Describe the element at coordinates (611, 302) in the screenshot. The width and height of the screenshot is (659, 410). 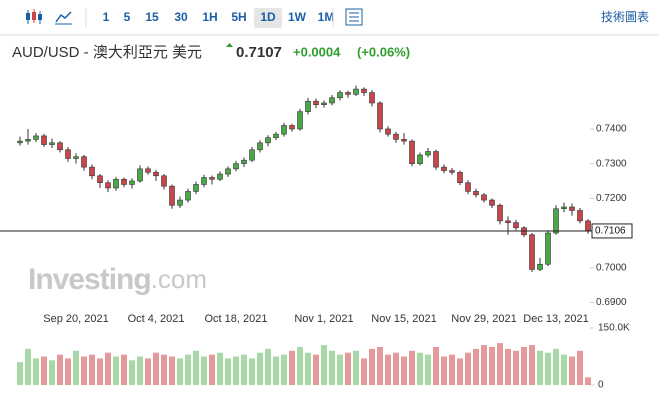
I see `y-tick-label: 0.6900` at that location.